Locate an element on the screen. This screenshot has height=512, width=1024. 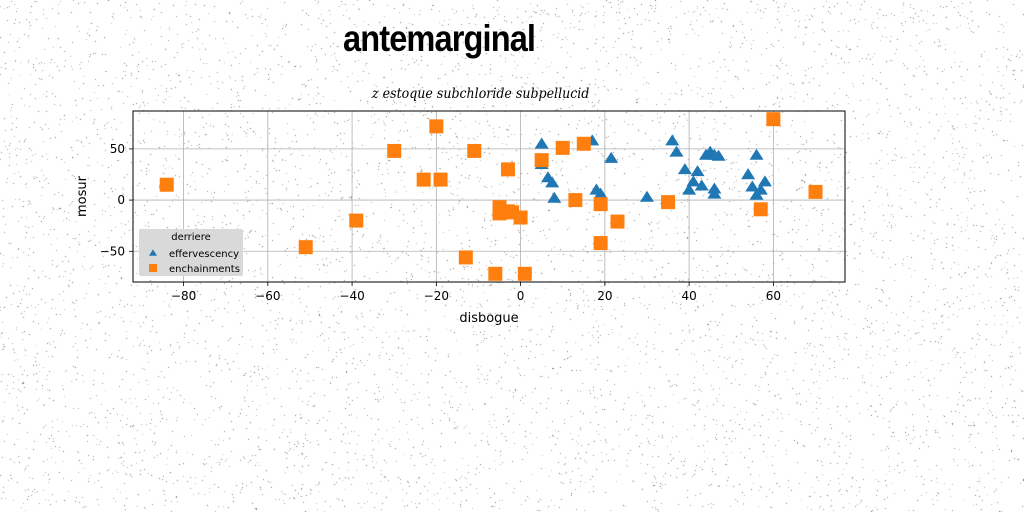
x-tick-label: −20 is located at coordinates (436, 296).